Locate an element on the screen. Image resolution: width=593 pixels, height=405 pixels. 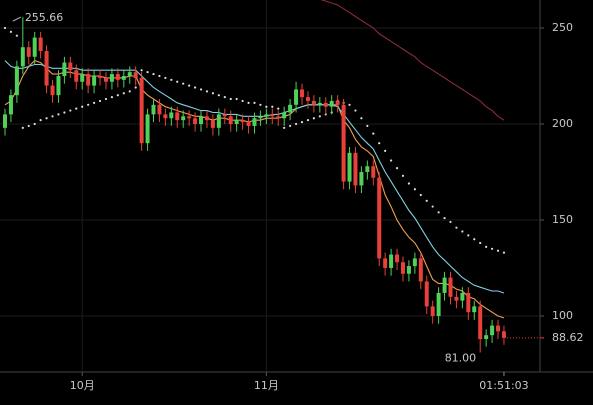
y-tick-label: 250 is located at coordinates (562, 27).